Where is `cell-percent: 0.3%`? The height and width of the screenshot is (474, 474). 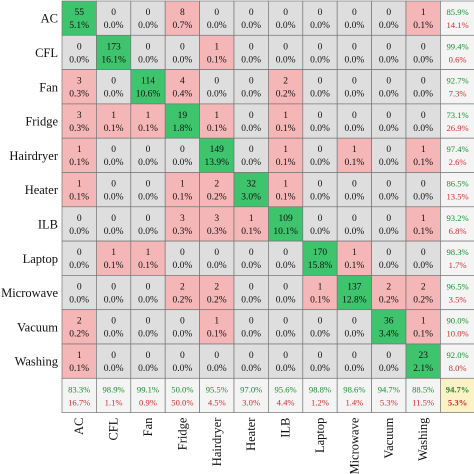 cell-percent: 0.3% is located at coordinates (217, 232).